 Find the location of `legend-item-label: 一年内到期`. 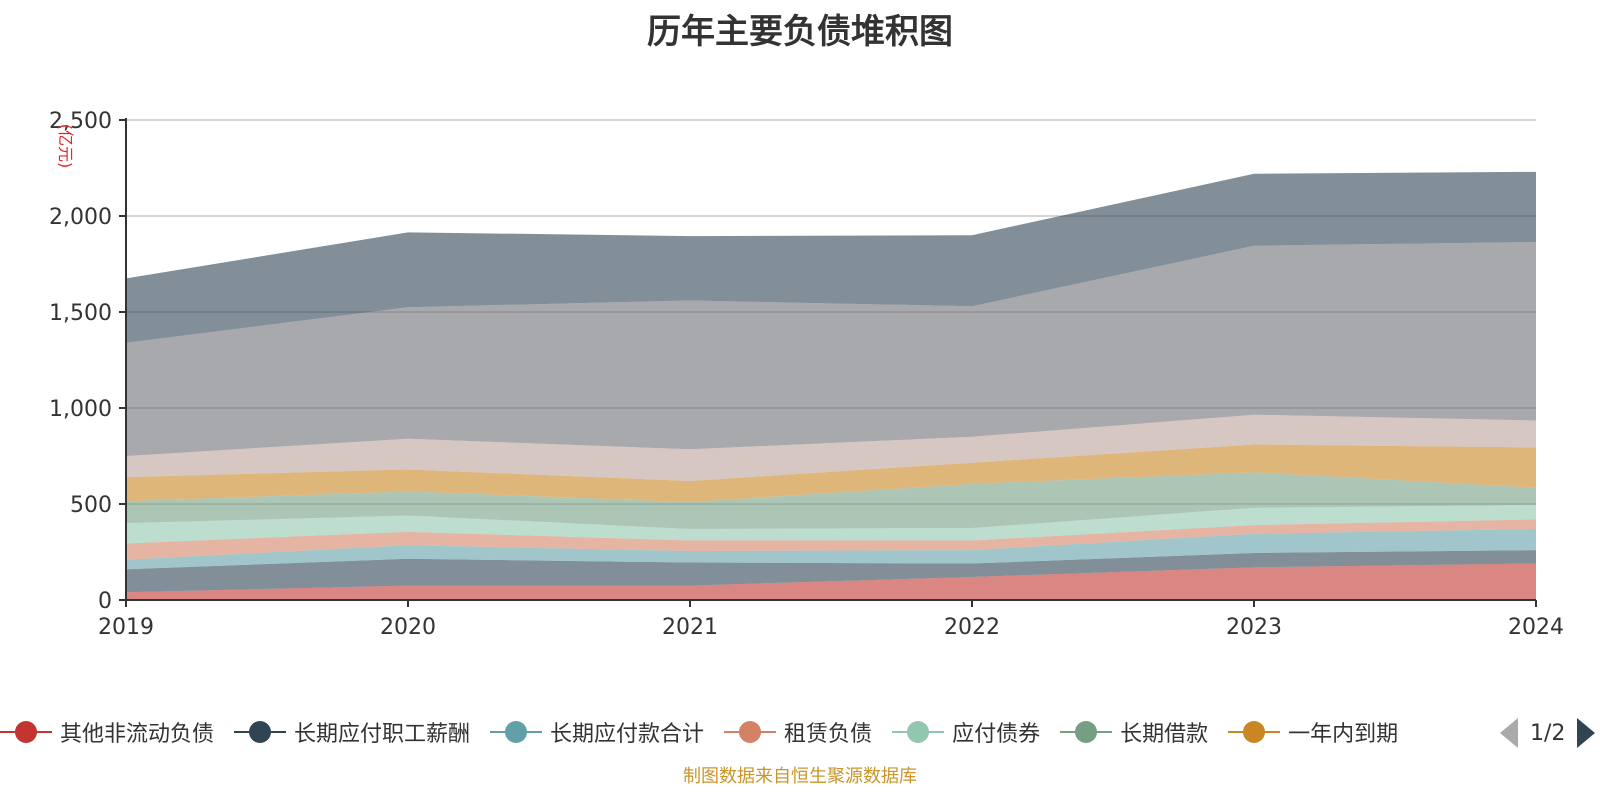

legend-item-label: 一年内到期 is located at coordinates (1343, 734).